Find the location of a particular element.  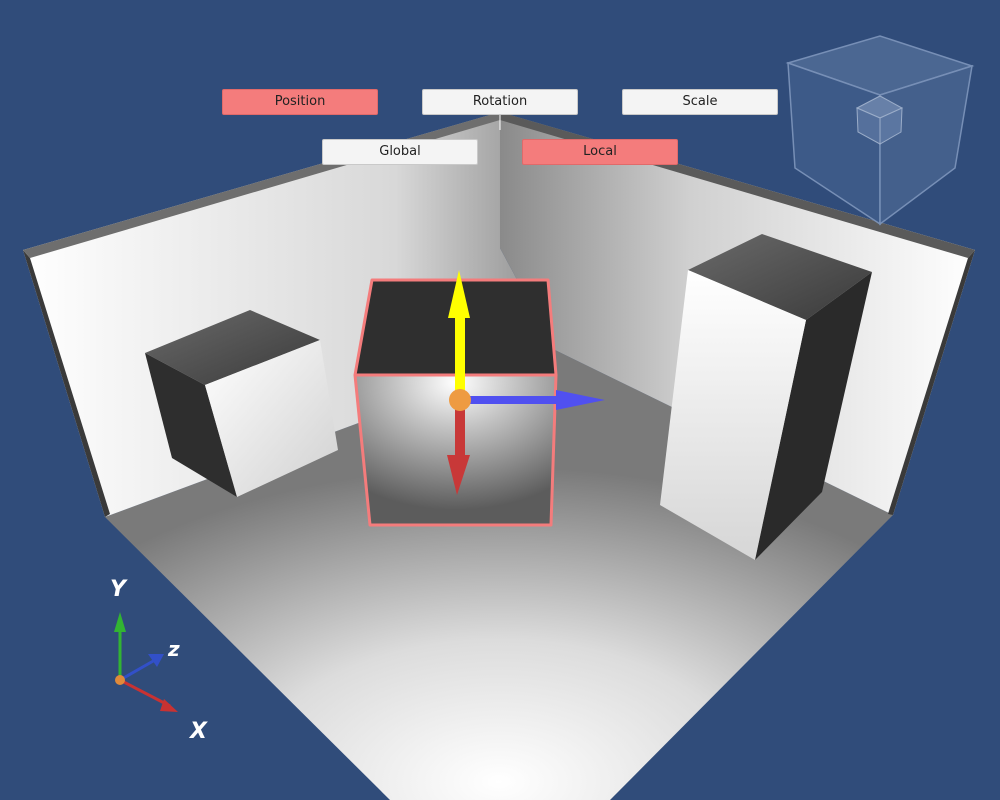

gizmo-center-handle is located at coordinates (460, 400).